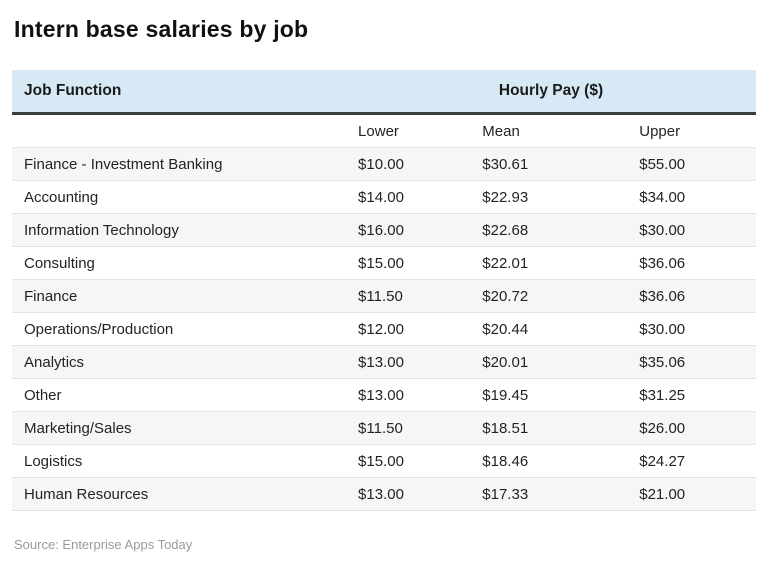  What do you see at coordinates (99, 329) in the screenshot?
I see `job-function-cell: Operations/Production` at bounding box center [99, 329].